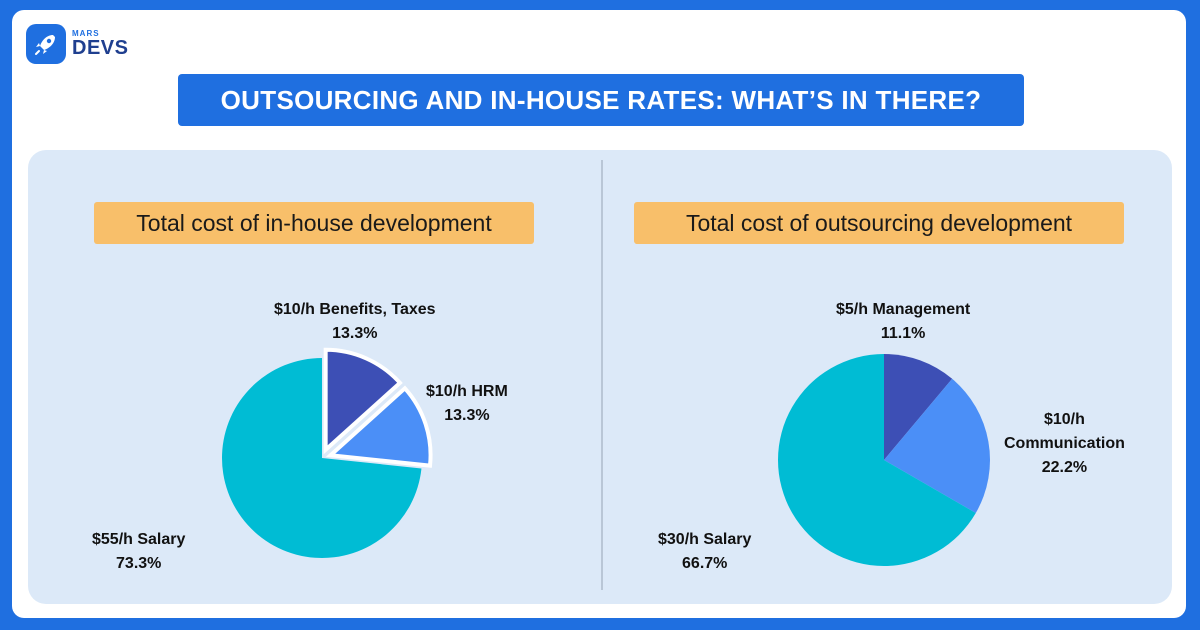 The width and height of the screenshot is (1200, 630). What do you see at coordinates (903, 333) in the screenshot?
I see `label-percent: 11.1%` at bounding box center [903, 333].